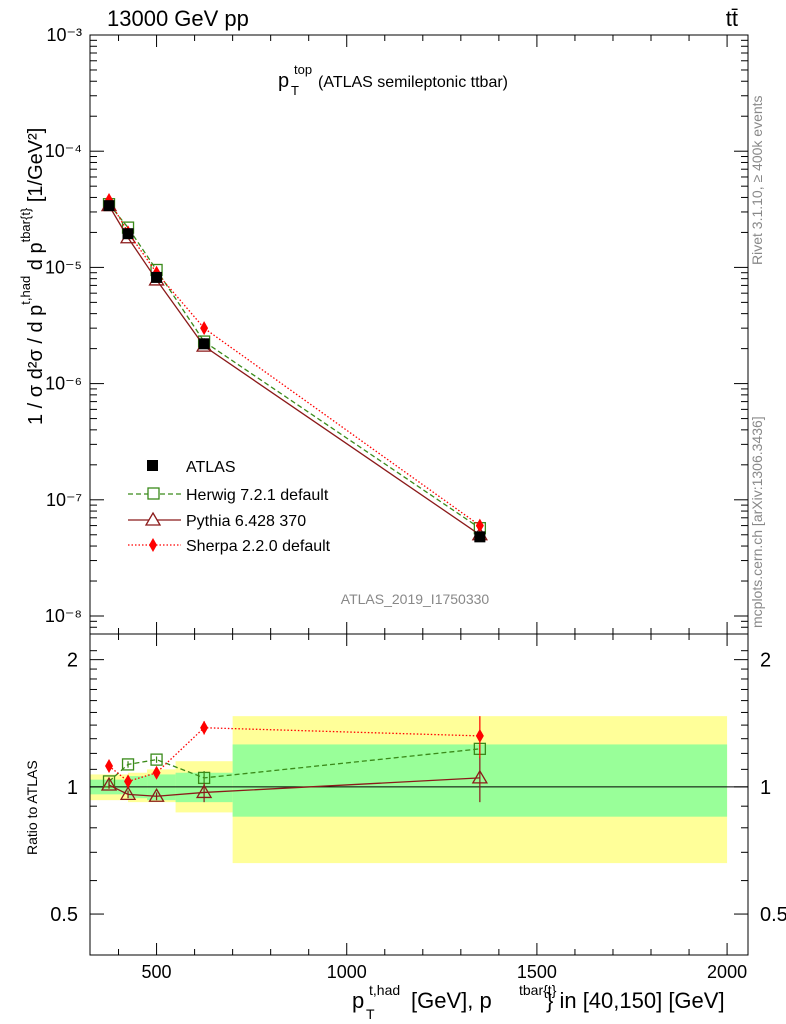 The image size is (786, 1024). I want to click on y-label-unit: [1/GeV²], so click(36, 168).